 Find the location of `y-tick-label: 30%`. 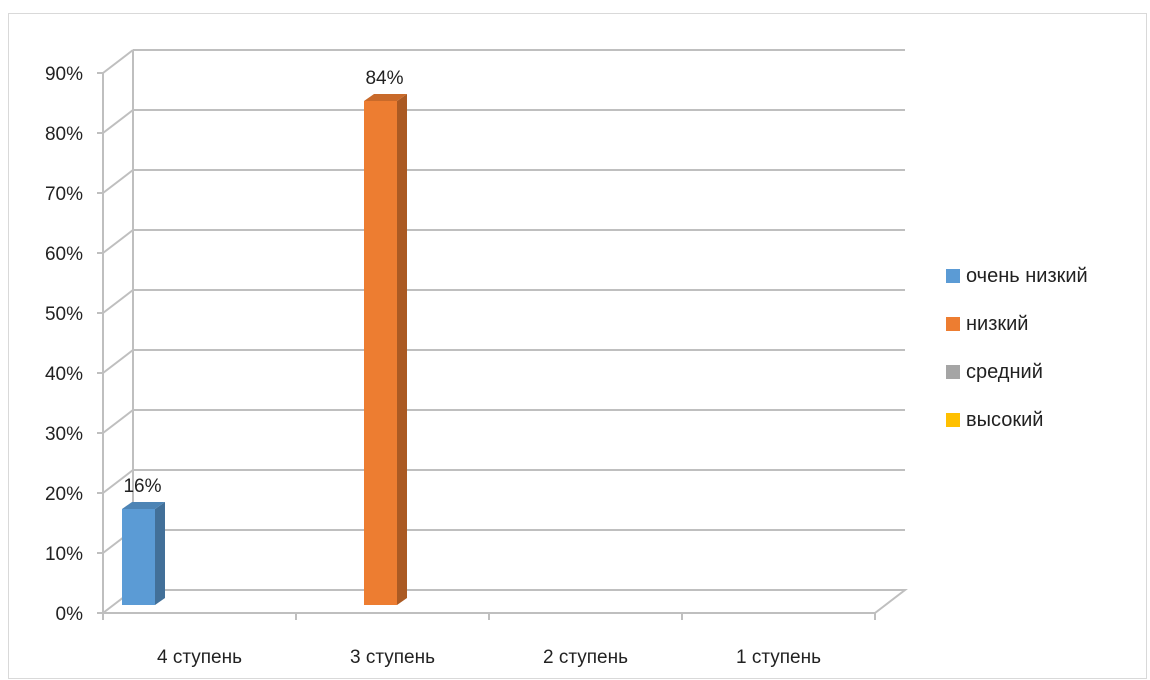

y-tick-label: 30% is located at coordinates (64, 434).